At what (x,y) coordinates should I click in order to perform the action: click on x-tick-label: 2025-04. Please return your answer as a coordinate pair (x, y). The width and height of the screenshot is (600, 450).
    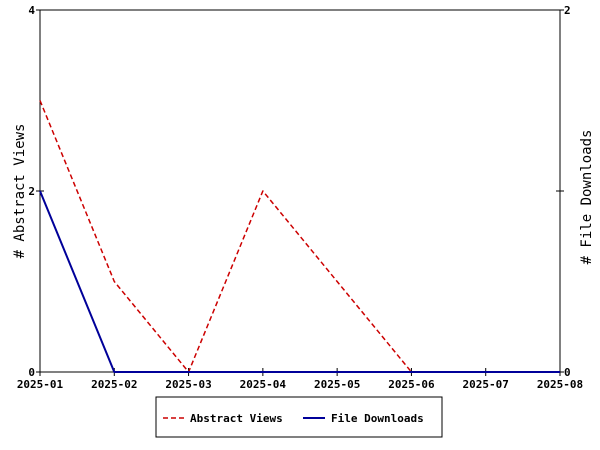
    Looking at the image, I should click on (263, 384).